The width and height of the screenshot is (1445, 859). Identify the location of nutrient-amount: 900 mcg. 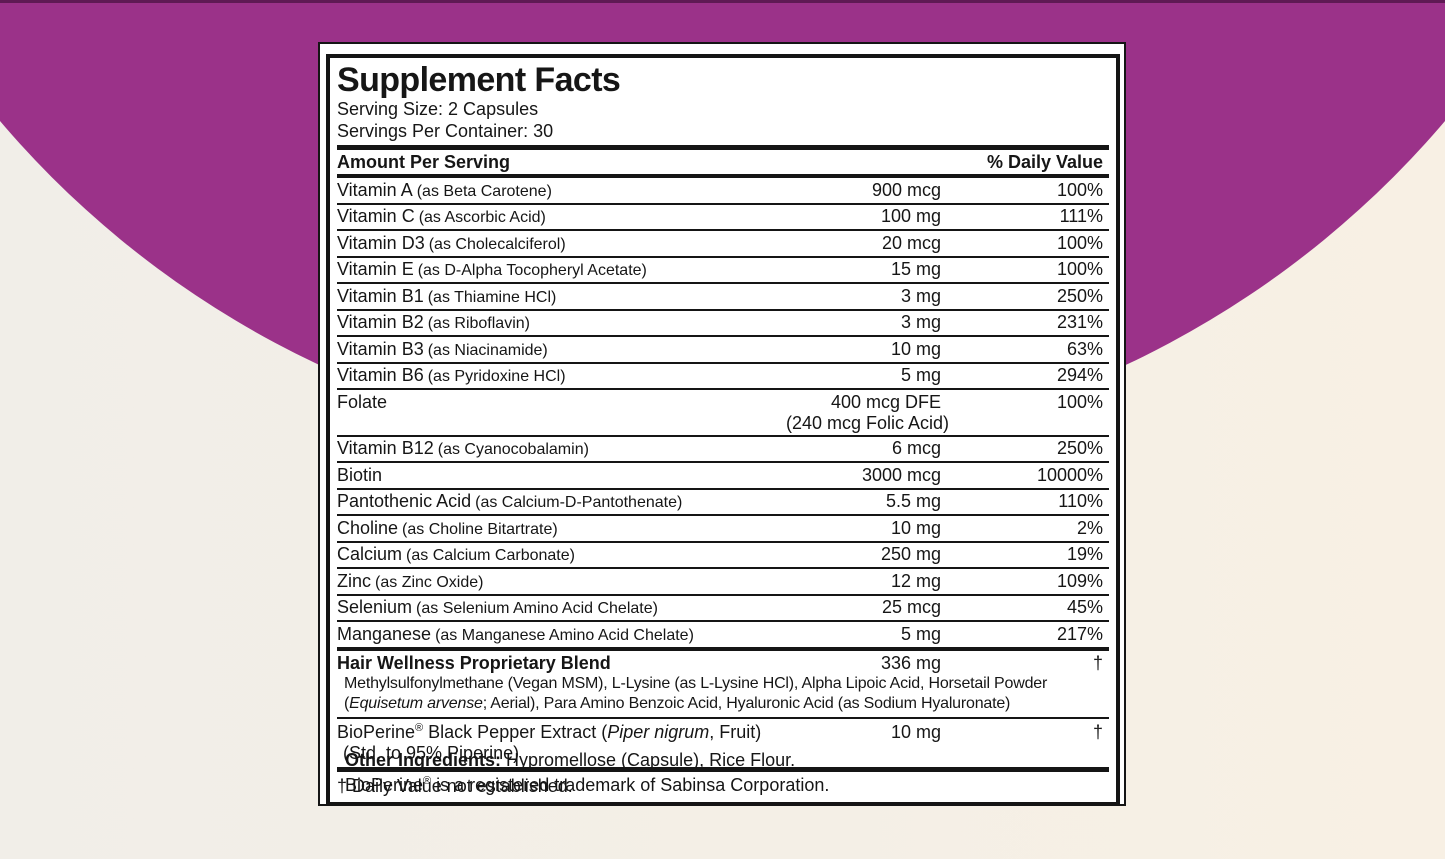
(906, 189).